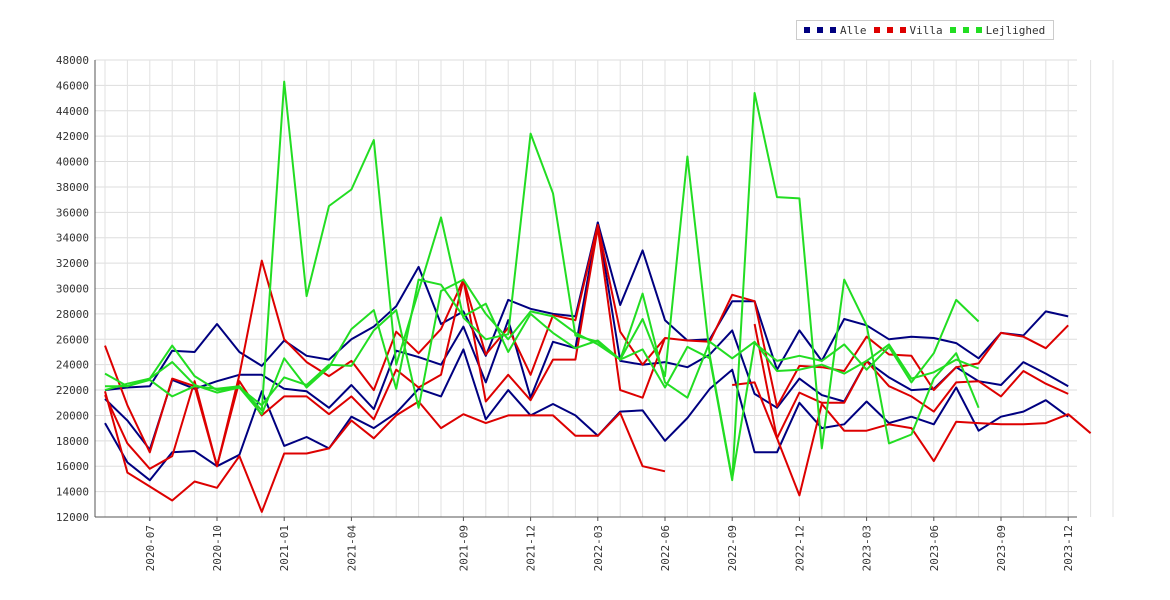 The image size is (1170, 600). What do you see at coordinates (72, 492) in the screenshot?
I see `y-tick-label: 14000` at bounding box center [72, 492].